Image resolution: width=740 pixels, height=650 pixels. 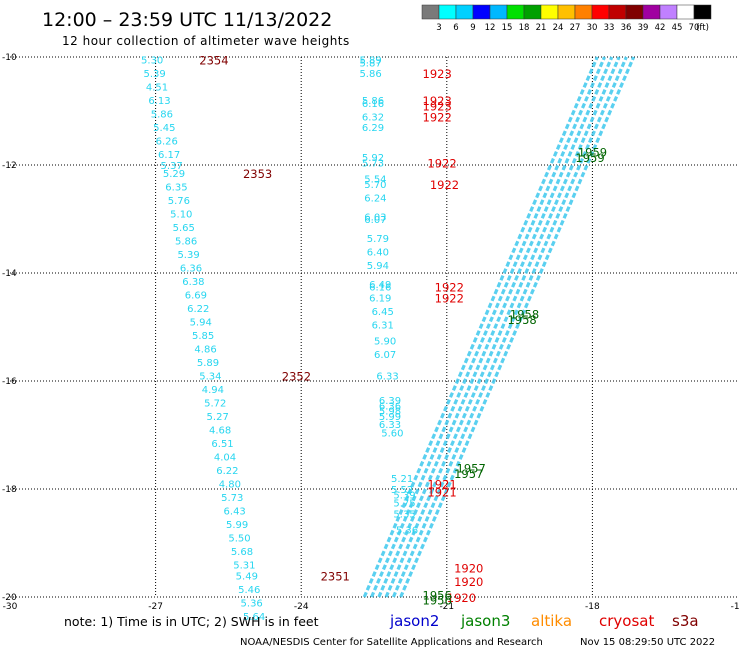 I want to click on swh-value: 6.03, so click(x=375, y=217).